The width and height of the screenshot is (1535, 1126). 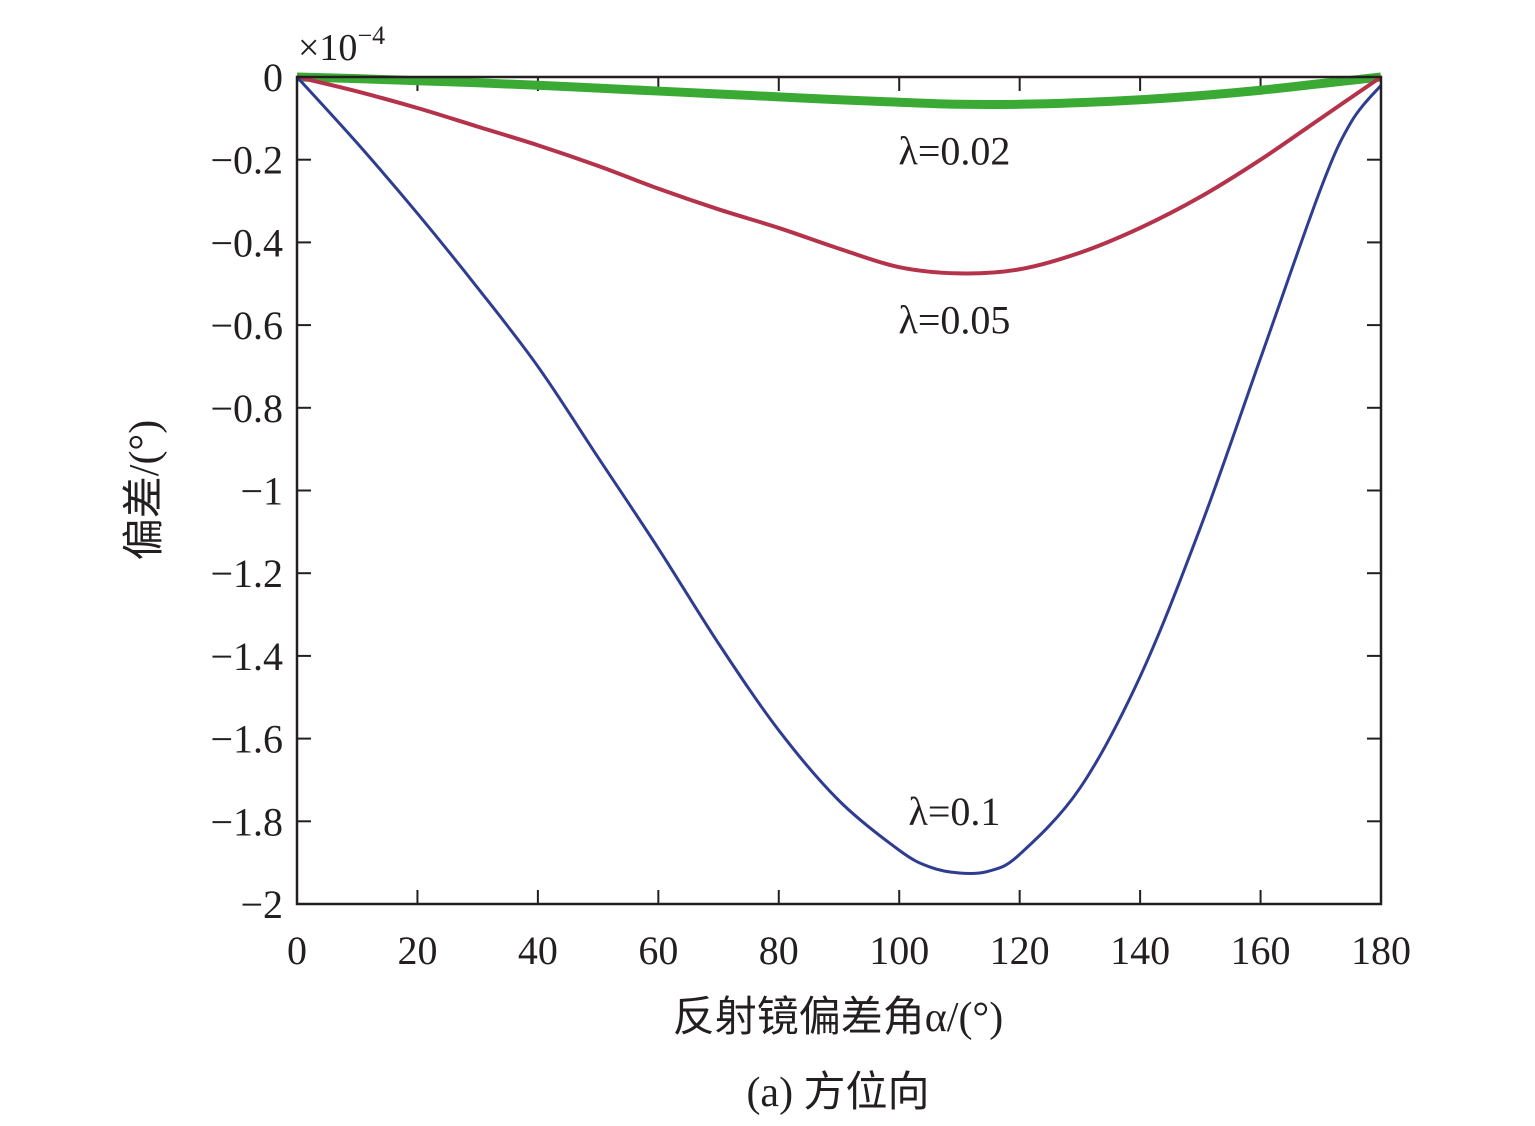 I want to click on y-tick-label: −1.8, so click(x=246, y=821).